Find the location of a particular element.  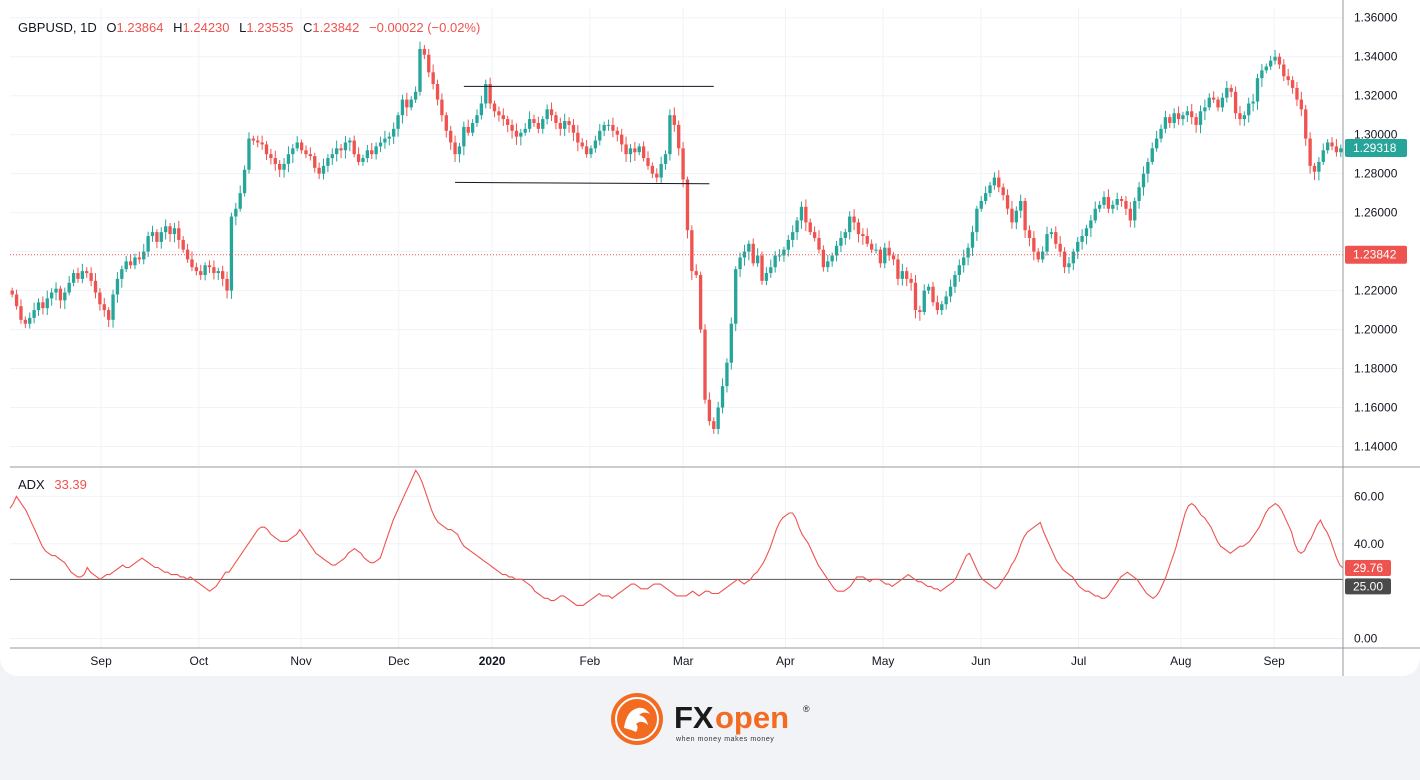

adx-level-tag: 25.00 is located at coordinates (1368, 586).